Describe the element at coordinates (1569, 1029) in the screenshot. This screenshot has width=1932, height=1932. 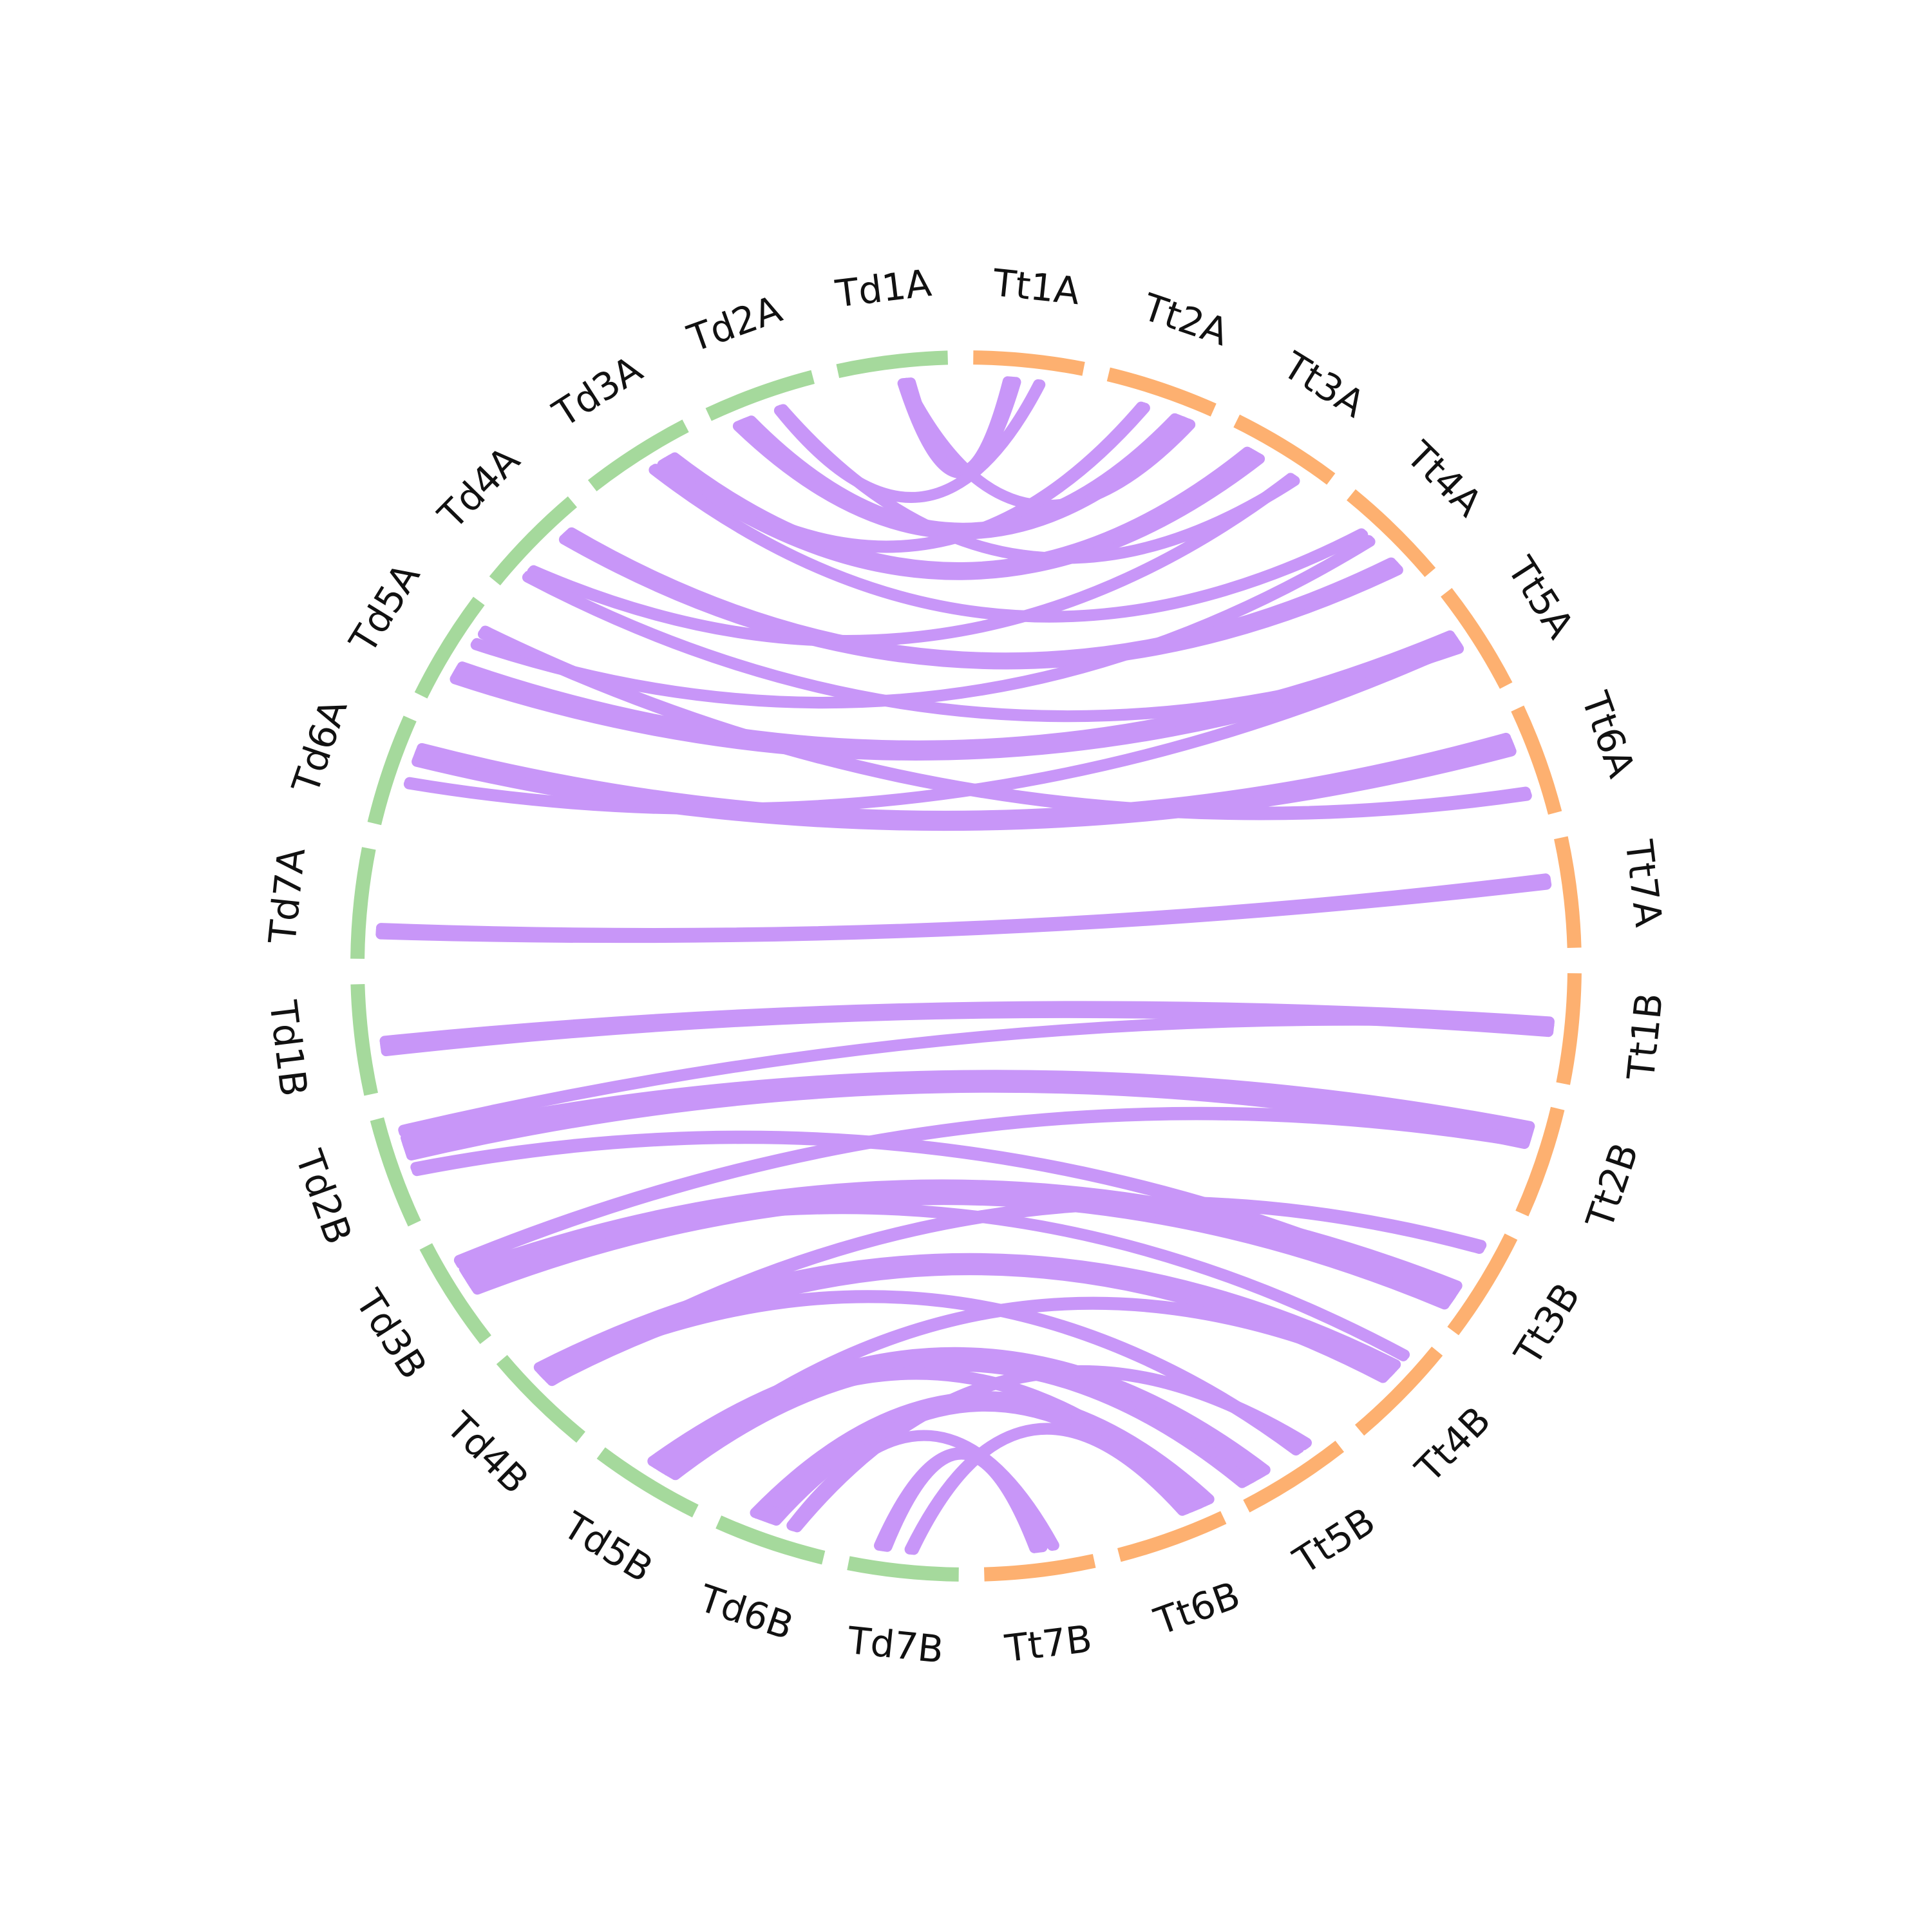
I see `chromosome-segment-tt1b` at that location.